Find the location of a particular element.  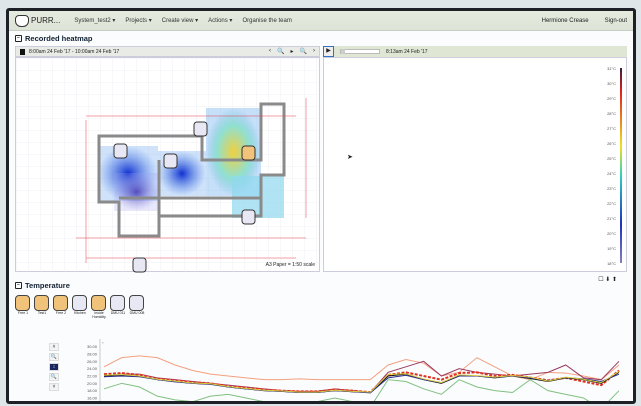

user-name: Hermione Crease is located at coordinates (565, 20).